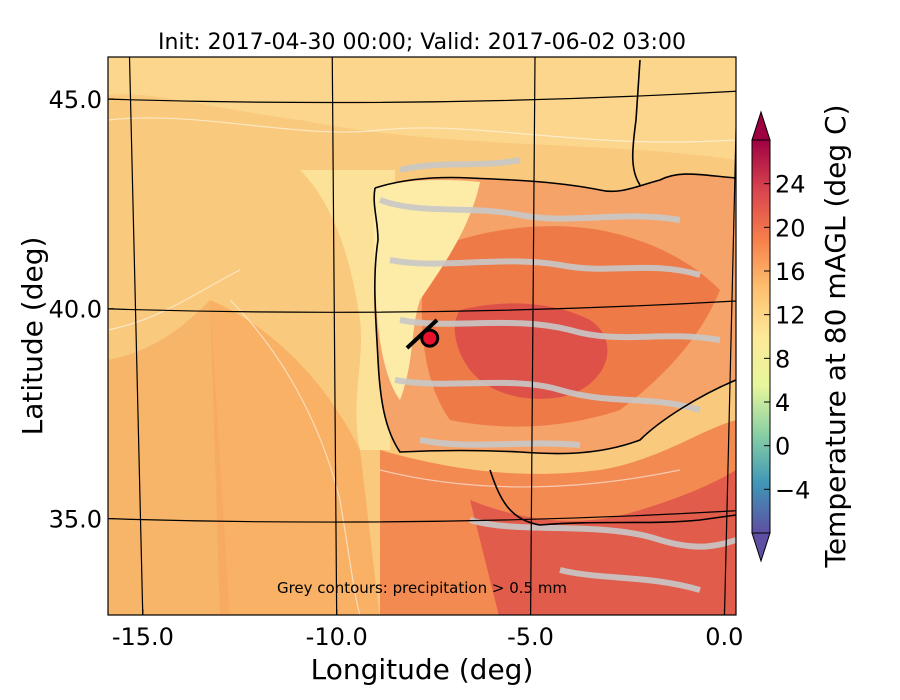  Describe the element at coordinates (143, 637) in the screenshot. I see `x-tick-label: -15.0` at that location.